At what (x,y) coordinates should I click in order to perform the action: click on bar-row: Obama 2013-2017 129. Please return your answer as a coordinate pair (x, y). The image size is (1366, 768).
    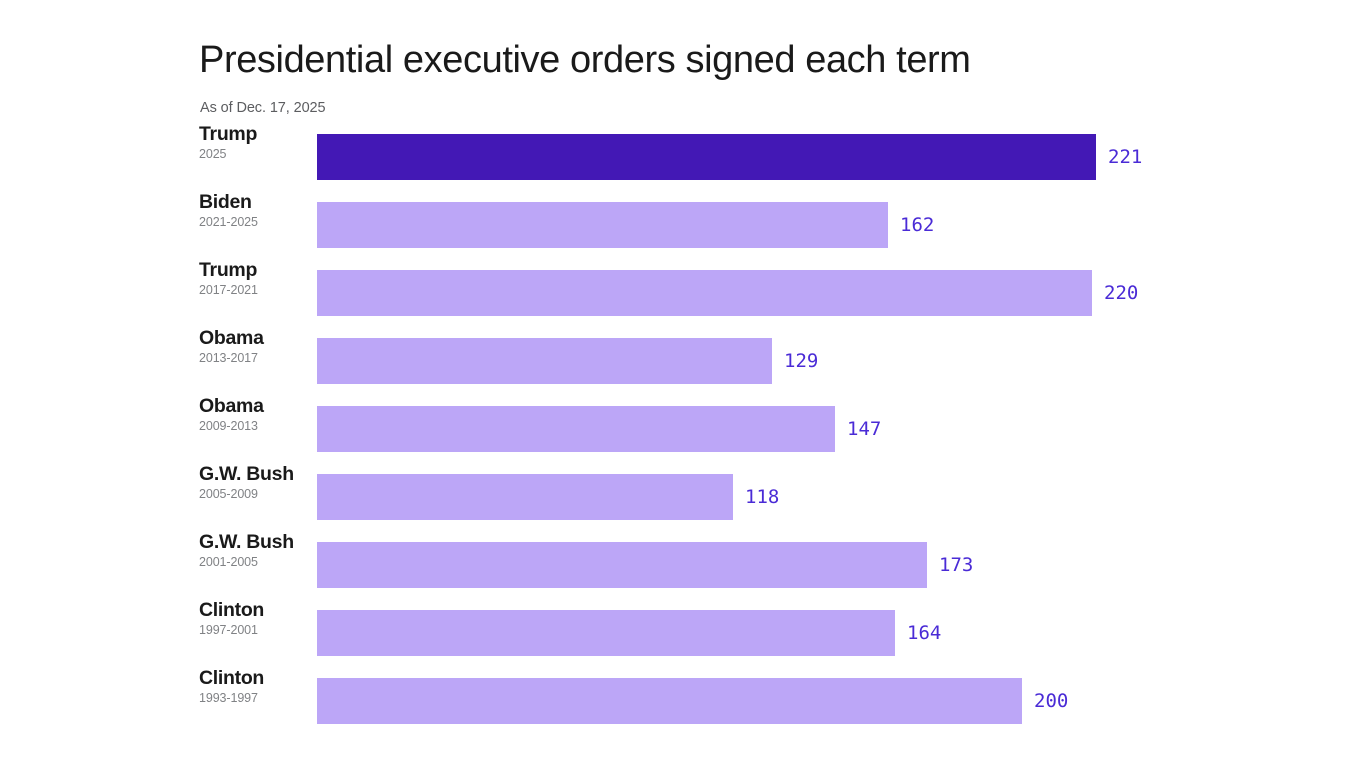
    Looking at the image, I should click on (683, 366).